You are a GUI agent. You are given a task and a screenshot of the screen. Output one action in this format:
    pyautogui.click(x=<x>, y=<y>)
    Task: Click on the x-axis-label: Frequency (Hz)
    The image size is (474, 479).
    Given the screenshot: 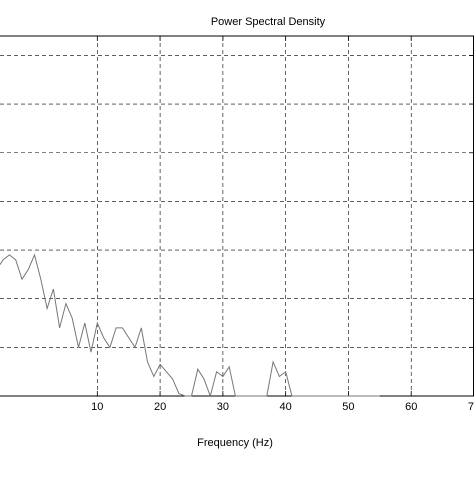 What is the action you would take?
    pyautogui.click(x=235, y=443)
    